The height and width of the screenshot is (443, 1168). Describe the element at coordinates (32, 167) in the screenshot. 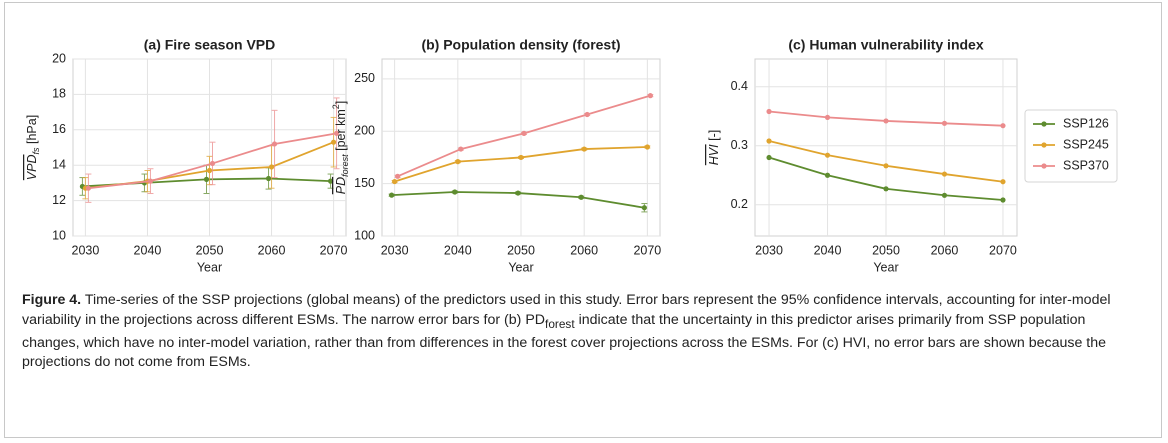

I see `y-axis-label-main: VPD` at that location.